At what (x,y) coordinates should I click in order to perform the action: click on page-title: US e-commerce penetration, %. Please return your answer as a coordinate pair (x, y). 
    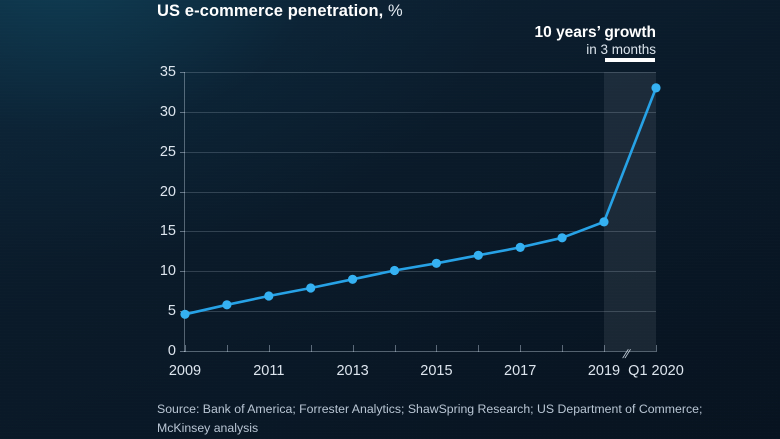
    Looking at the image, I should click on (280, 11).